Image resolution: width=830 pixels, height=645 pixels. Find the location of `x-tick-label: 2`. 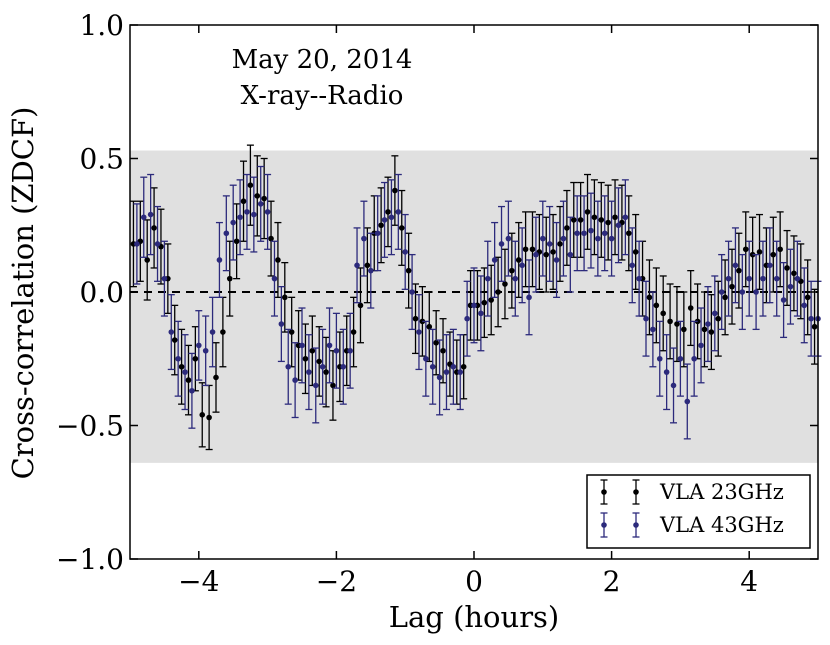

x-tick-label: 2 is located at coordinates (612, 581).